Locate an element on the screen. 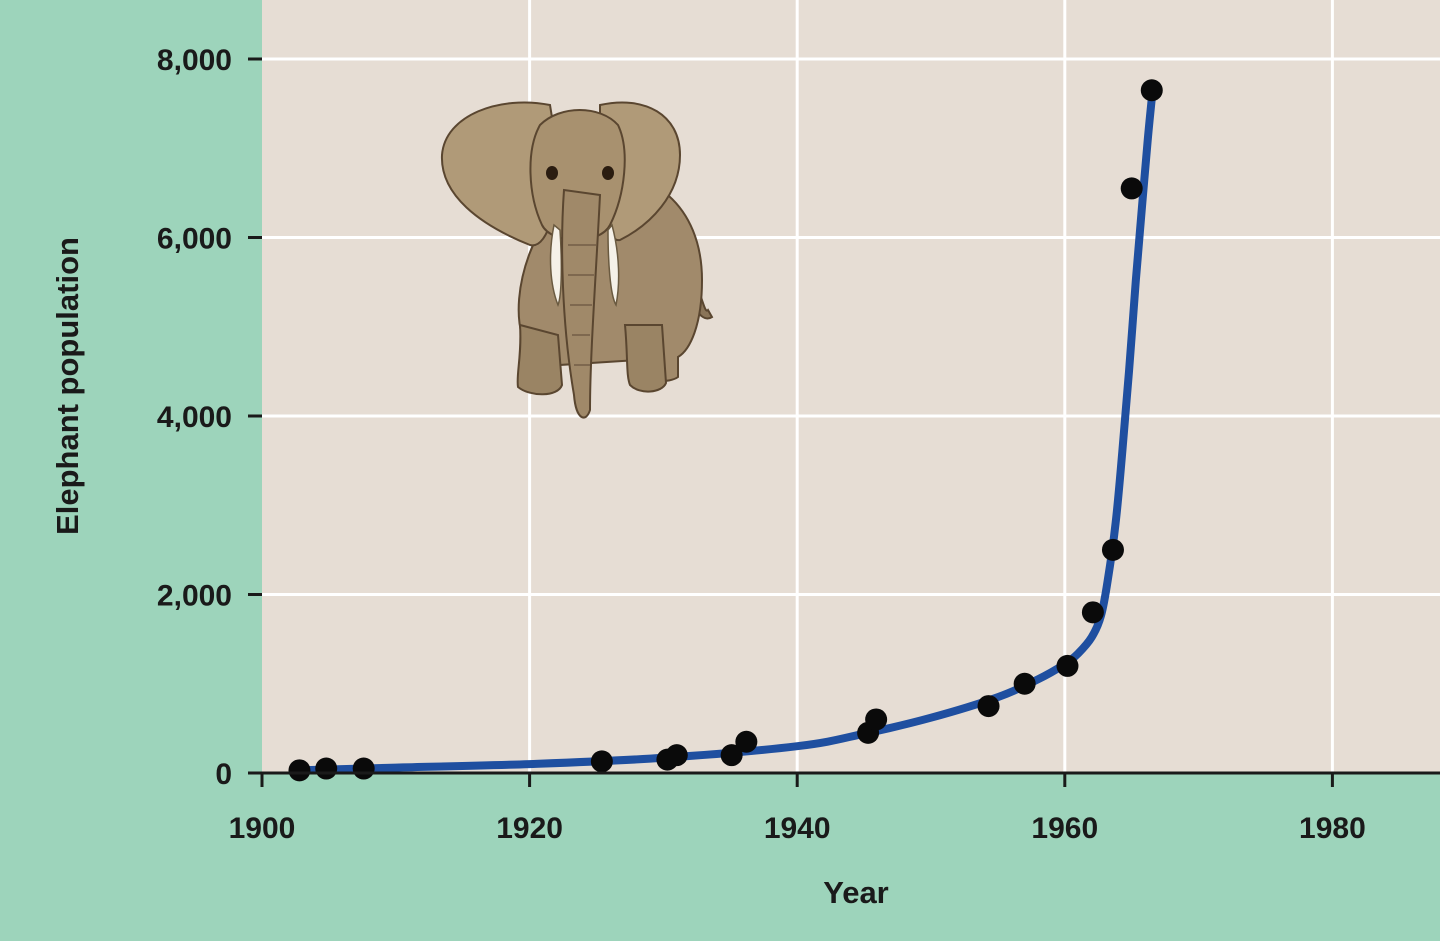 This screenshot has height=941, width=1440. x-tick-label: 1920 is located at coordinates (529, 828).